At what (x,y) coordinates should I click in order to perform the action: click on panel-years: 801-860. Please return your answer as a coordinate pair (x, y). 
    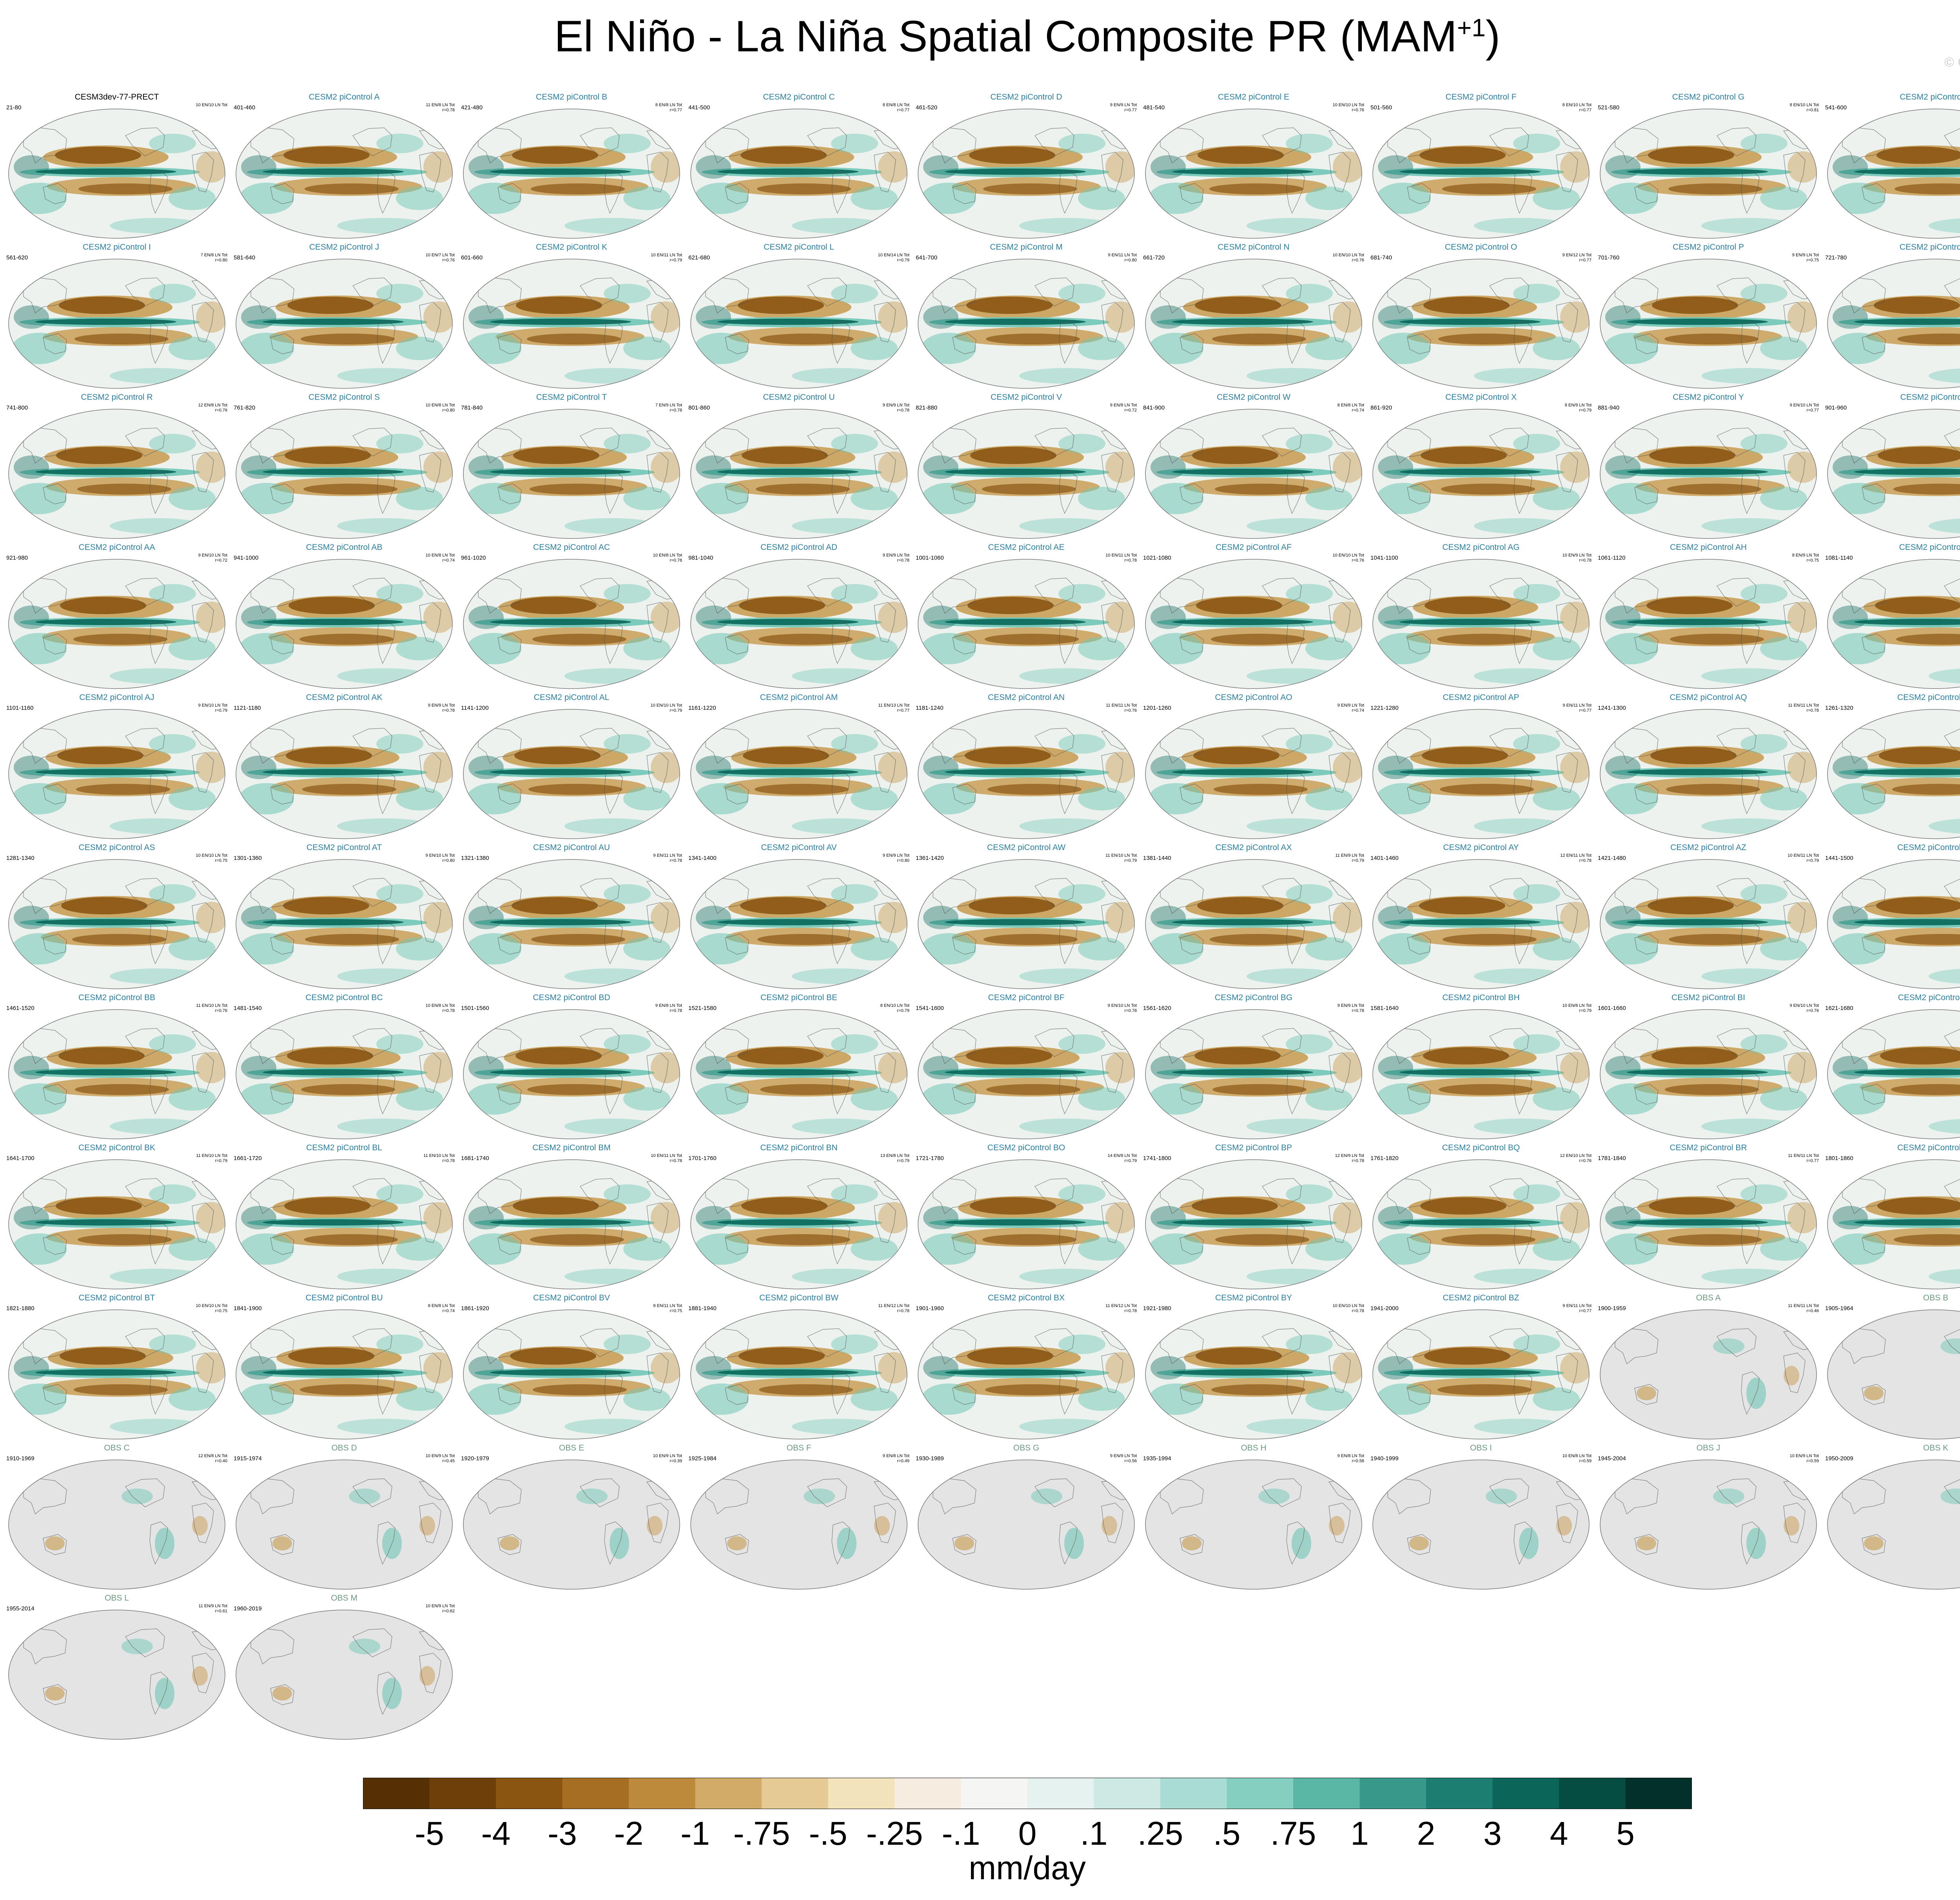
    Looking at the image, I should click on (699, 407).